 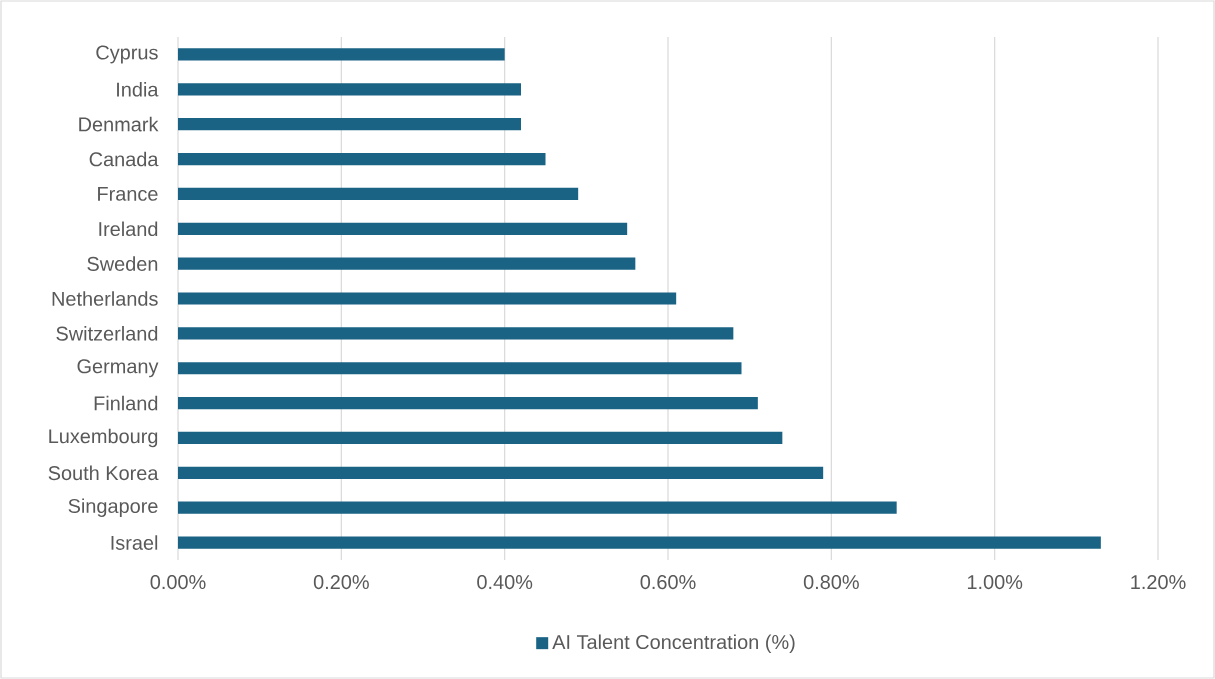 What do you see at coordinates (505, 582) in the screenshot?
I see `x-tick-label: 0.40%` at bounding box center [505, 582].